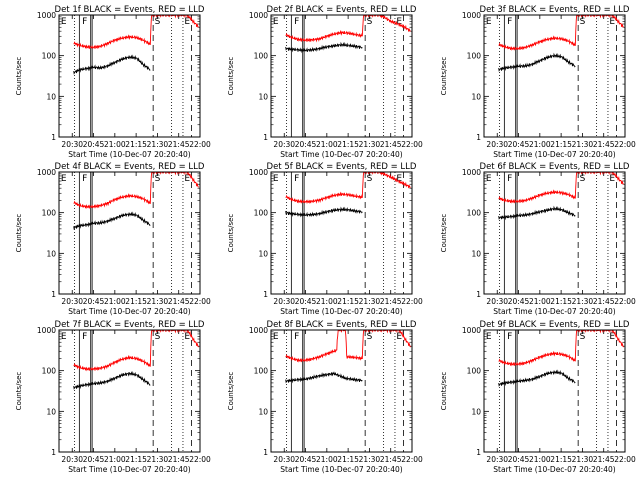 The image size is (640, 480). Describe the element at coordinates (258, 172) in the screenshot. I see `y-tick-label: 1000` at that location.